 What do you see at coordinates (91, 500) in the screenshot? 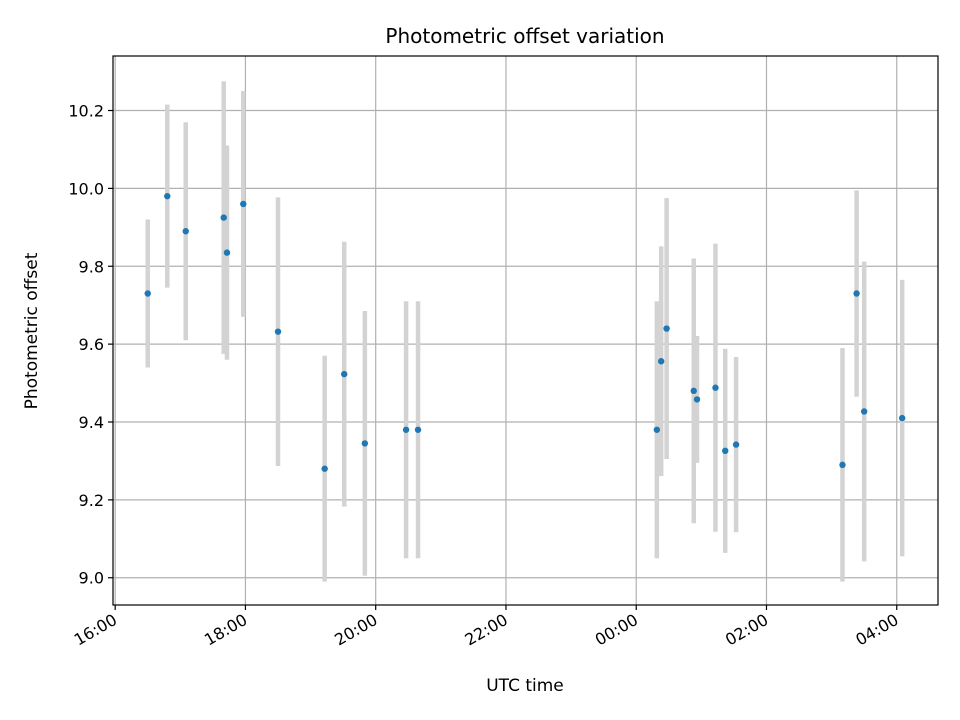
I see `y-tick-label: 9.2` at bounding box center [91, 500].